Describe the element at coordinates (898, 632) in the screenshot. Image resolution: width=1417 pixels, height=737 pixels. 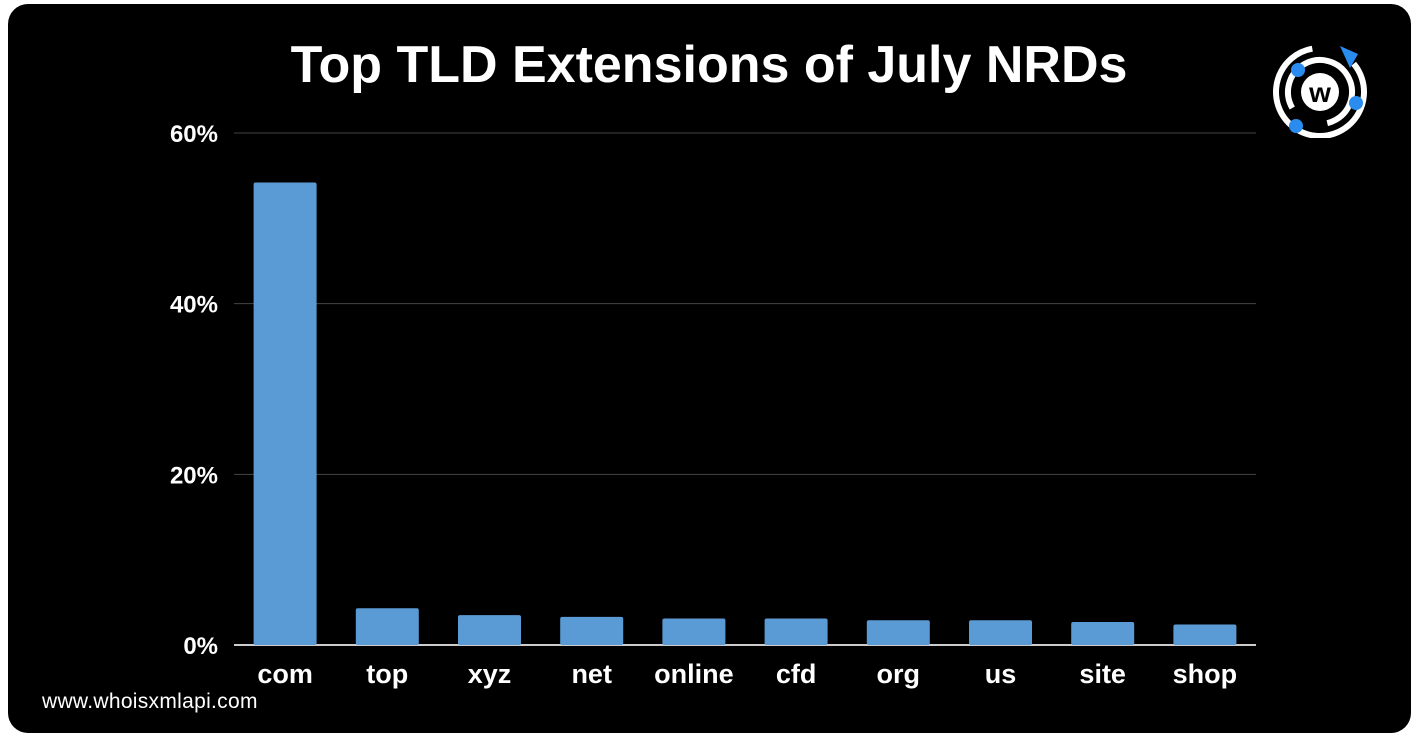
I see `bar-org` at that location.